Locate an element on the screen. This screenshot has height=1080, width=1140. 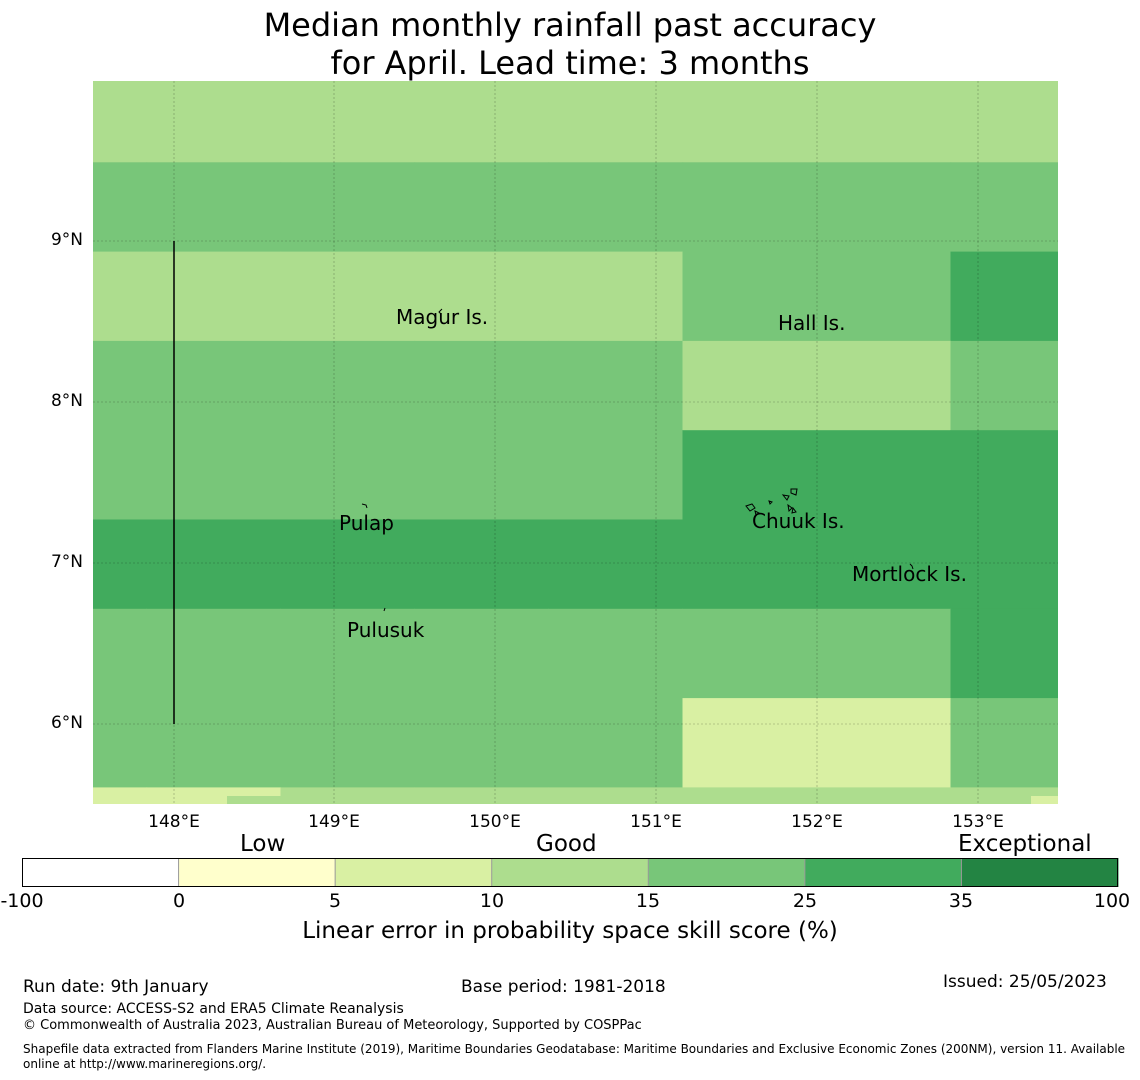
place-label-mortlock: Mortlock Is. is located at coordinates (909, 574).